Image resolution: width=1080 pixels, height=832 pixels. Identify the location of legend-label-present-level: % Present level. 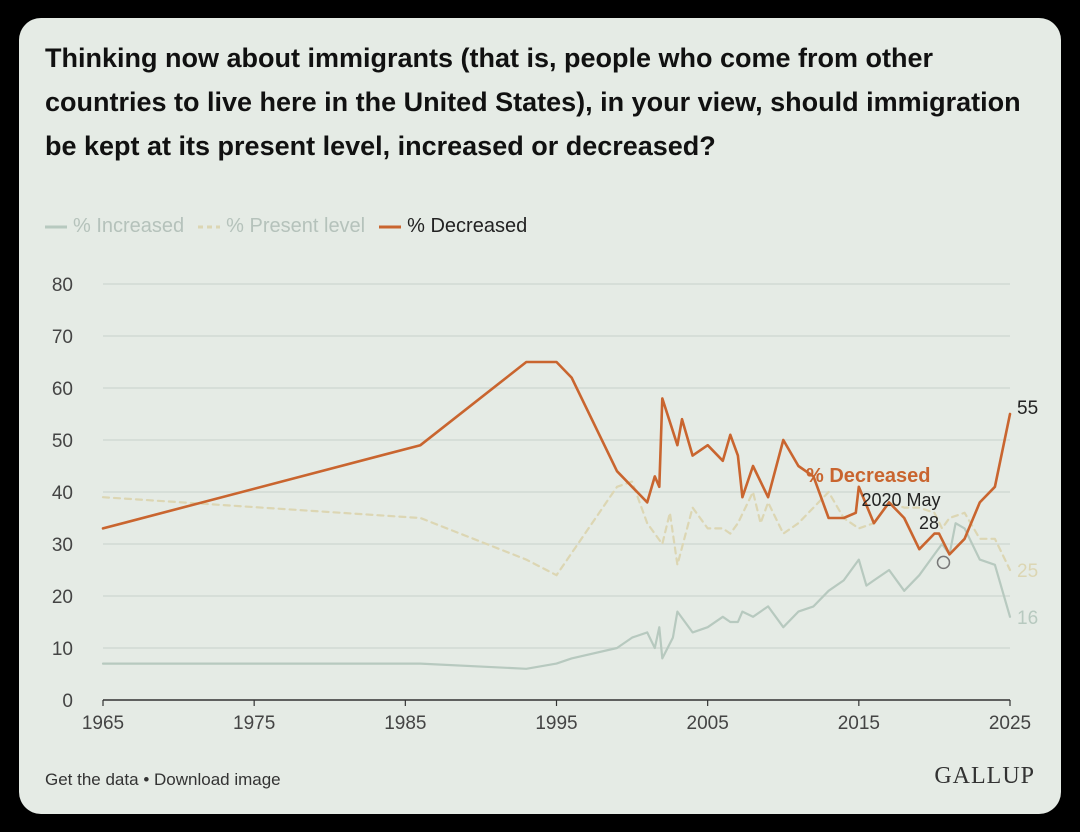
(296, 226).